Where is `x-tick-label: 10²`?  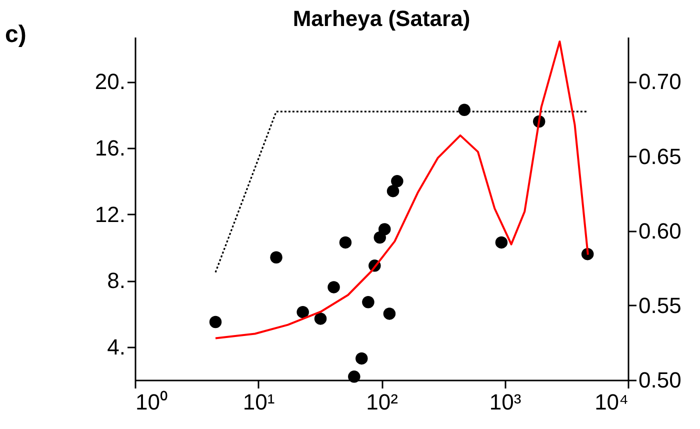
x-tick-label: 10² is located at coordinates (382, 402).